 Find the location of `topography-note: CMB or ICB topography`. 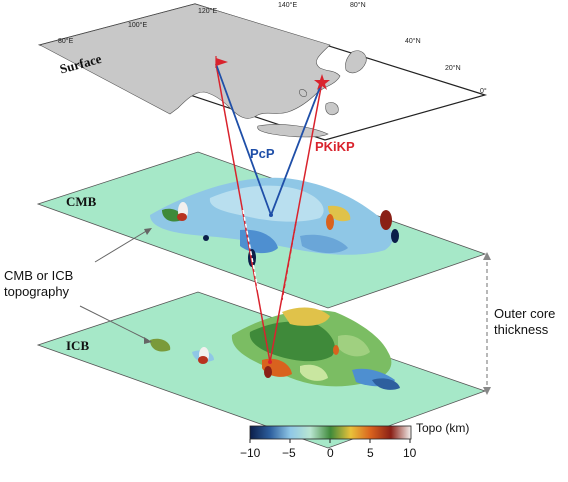

topography-note: CMB or ICB topography is located at coordinates (38, 284).